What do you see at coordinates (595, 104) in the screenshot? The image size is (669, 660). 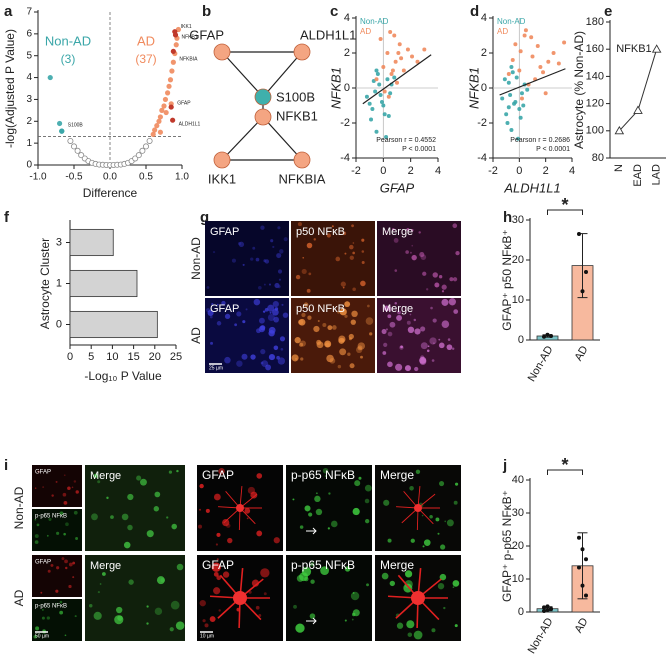 I see `y-tick-label: 120` at bounding box center [595, 104].